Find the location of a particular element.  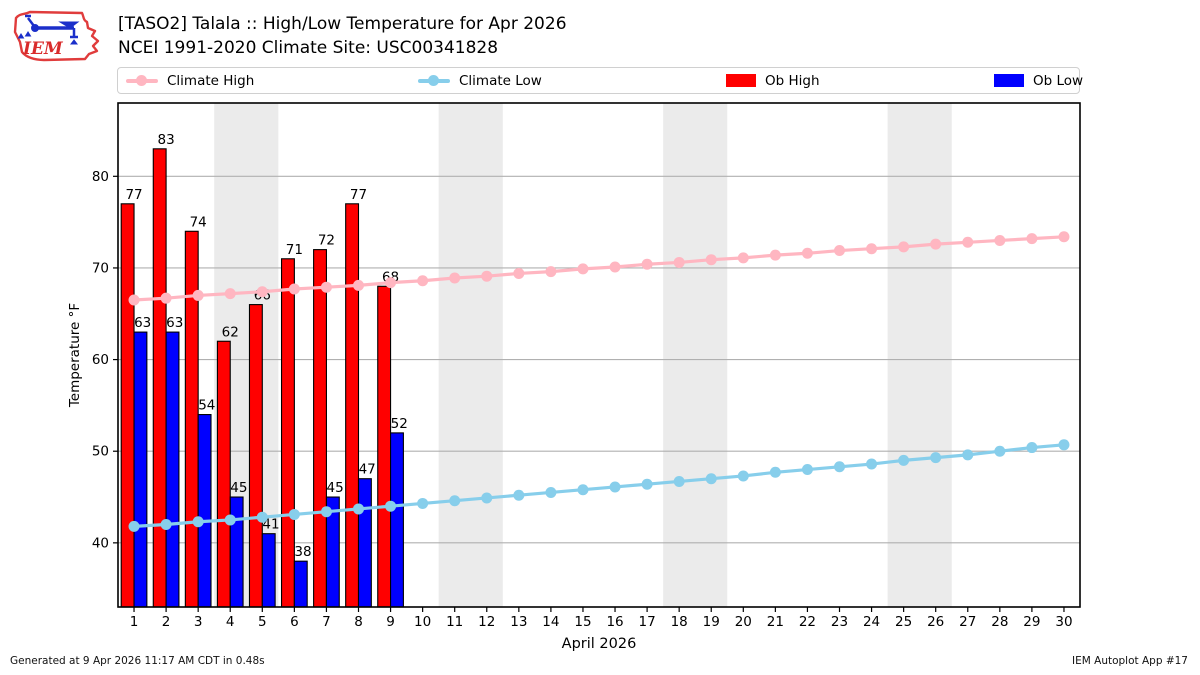

x-tick-label: 21 is located at coordinates (775, 622).